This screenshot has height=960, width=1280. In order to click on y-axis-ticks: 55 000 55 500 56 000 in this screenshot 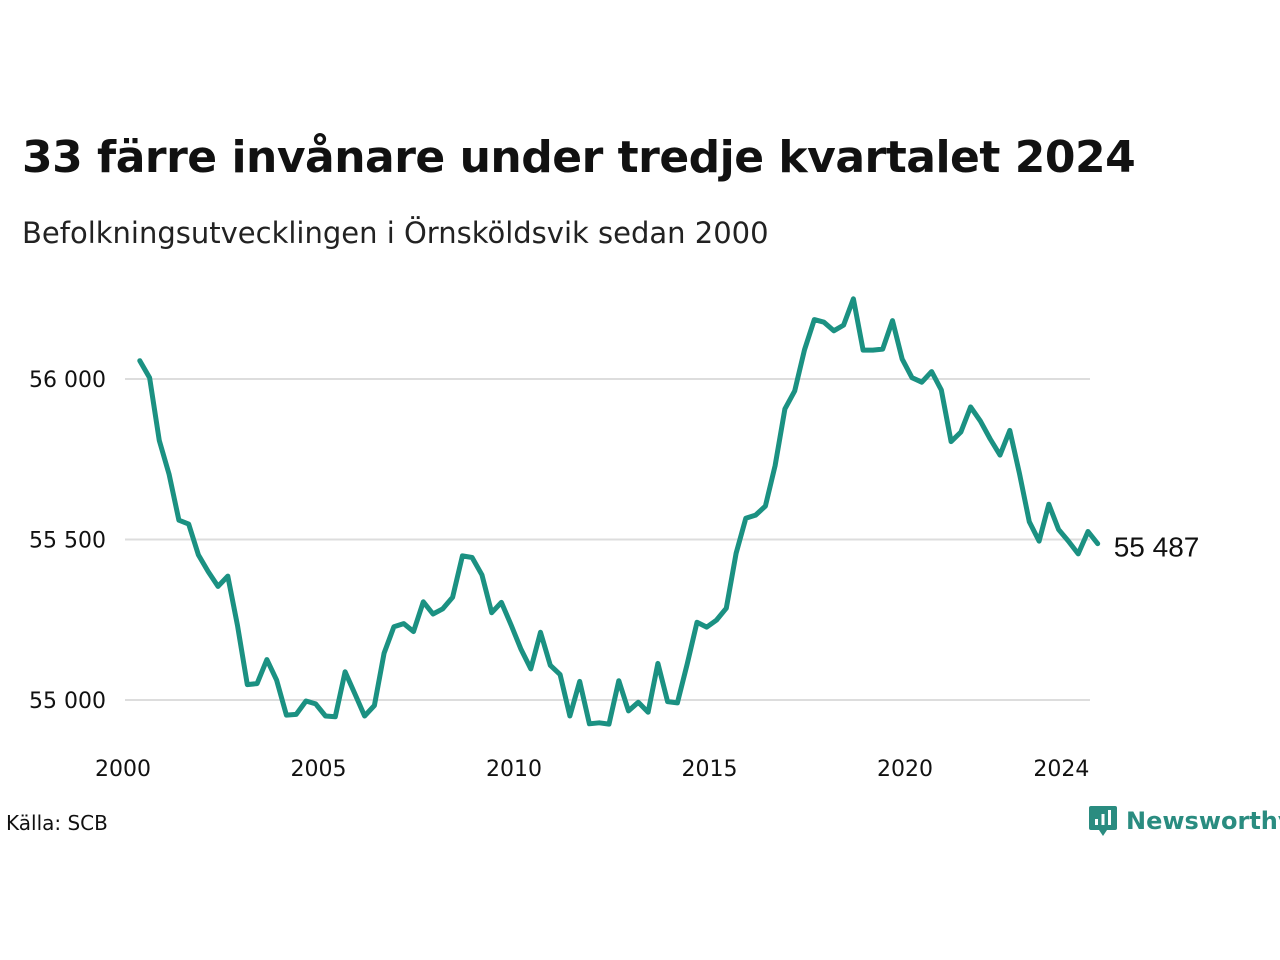, I will do `click(67, 541)`.